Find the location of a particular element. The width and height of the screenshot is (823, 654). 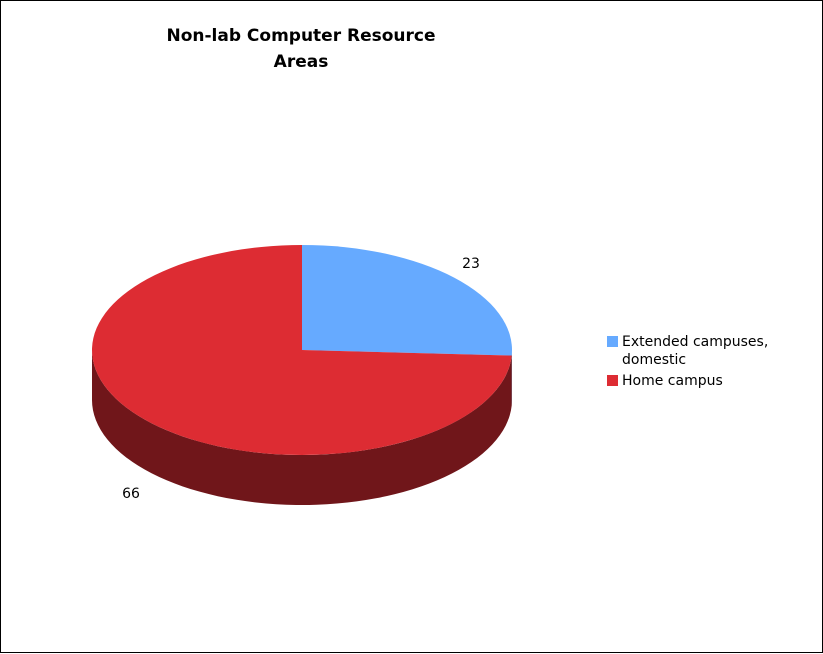

legend-swatch-extended-campuses is located at coordinates (612, 341).